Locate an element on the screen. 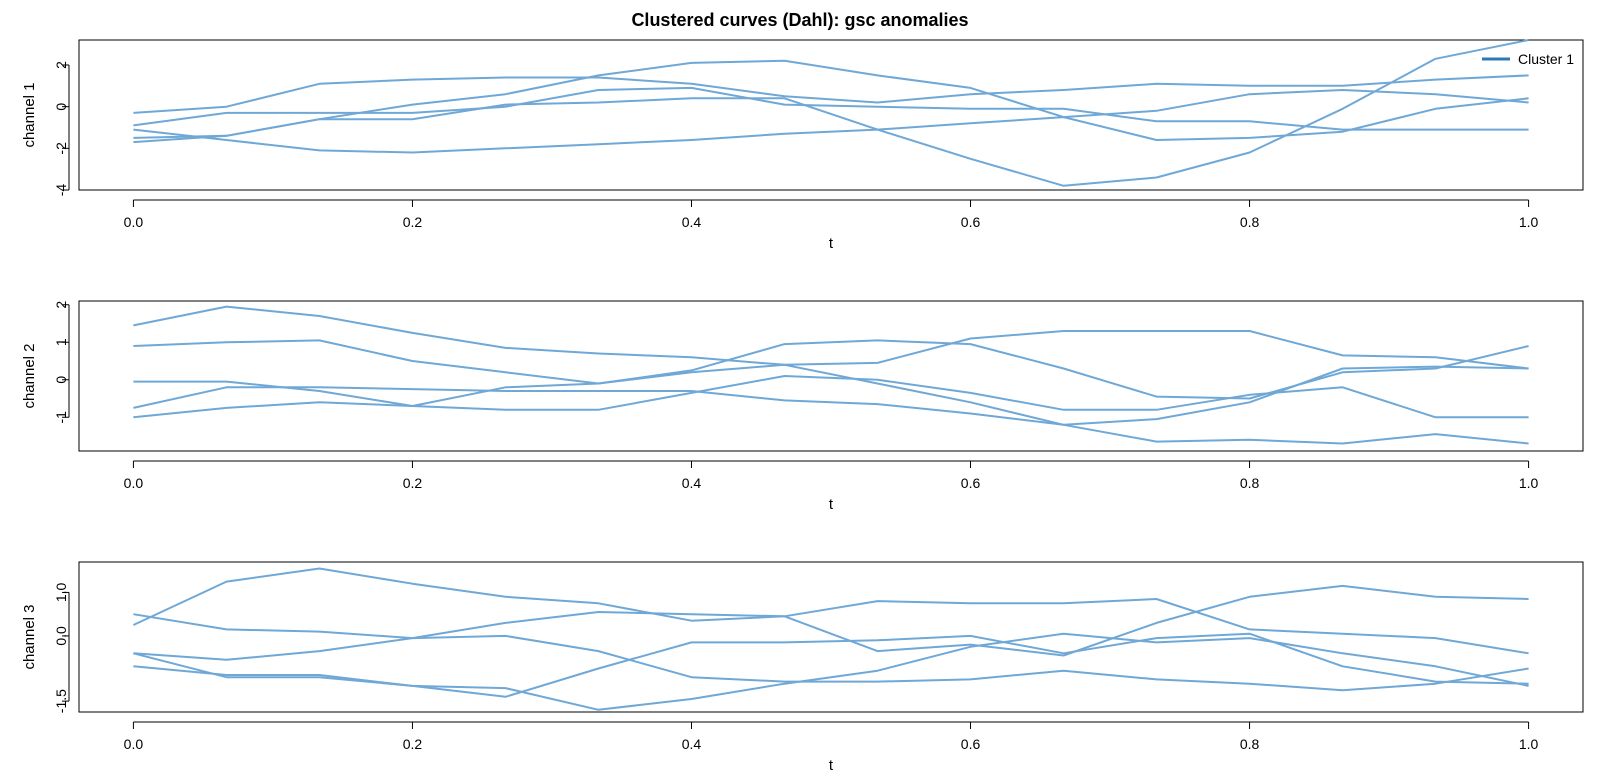 The width and height of the screenshot is (1600, 780). legend-label: Cluster 1 is located at coordinates (1546, 59).